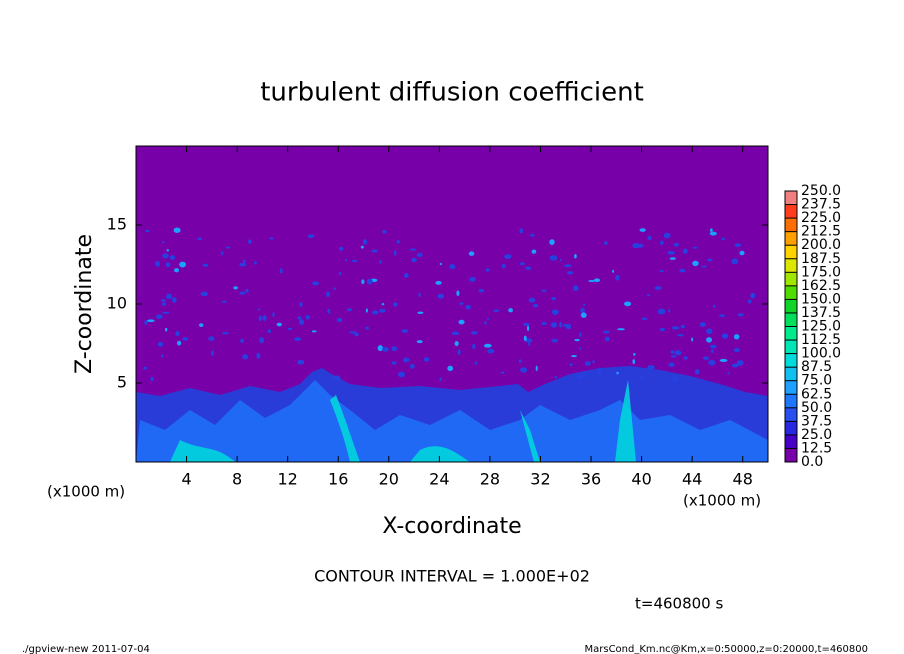  What do you see at coordinates (237, 479) in the screenshot?
I see `x-tick-label: 8` at bounding box center [237, 479].